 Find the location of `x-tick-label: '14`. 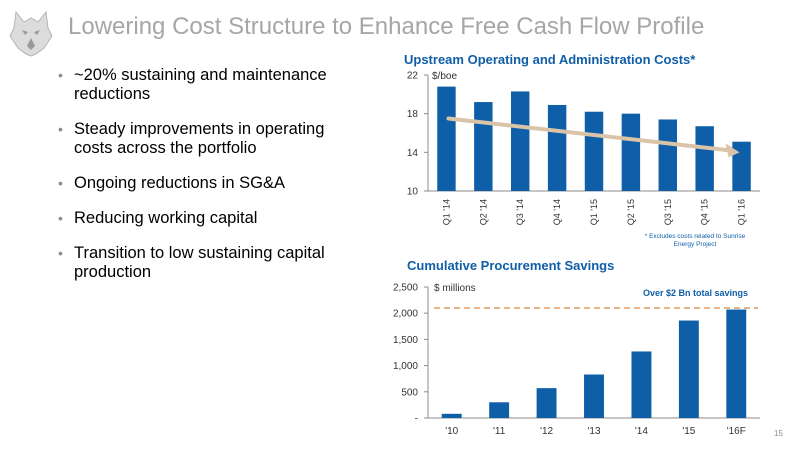

x-tick-label: '14 is located at coordinates (641, 431).